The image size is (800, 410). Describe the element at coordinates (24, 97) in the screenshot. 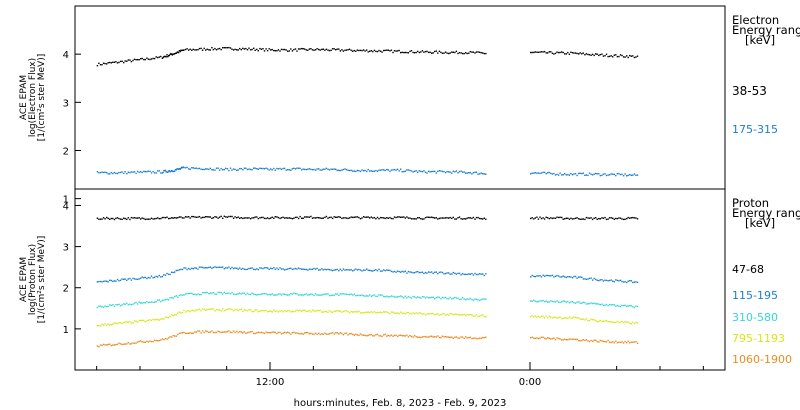

I see `y-axis-label: ACE EPAM` at that location.